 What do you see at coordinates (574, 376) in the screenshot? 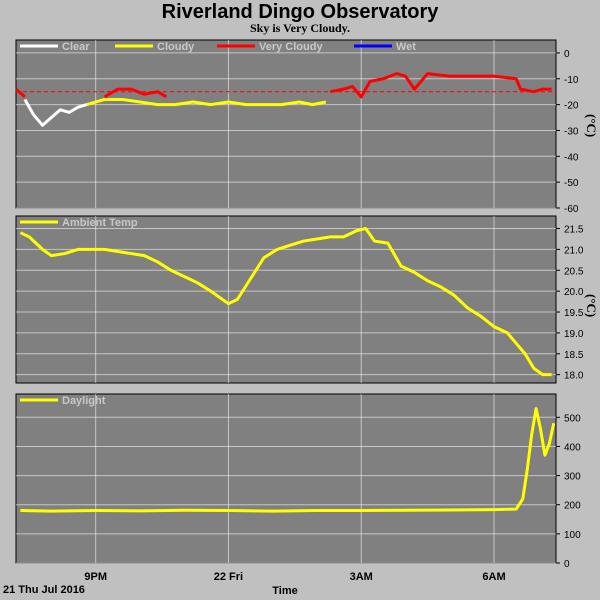
I see `y-tick-label: 18.0` at bounding box center [574, 376].